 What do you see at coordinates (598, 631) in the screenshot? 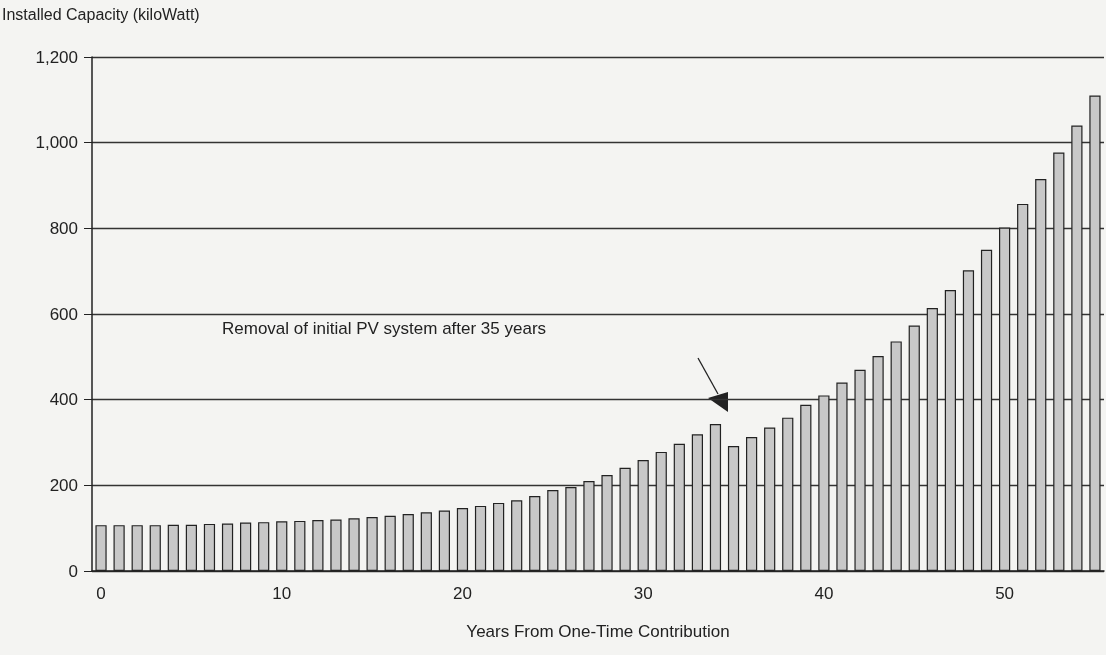
I see `x-axis-title: Years From One-Time Contribution` at bounding box center [598, 631].